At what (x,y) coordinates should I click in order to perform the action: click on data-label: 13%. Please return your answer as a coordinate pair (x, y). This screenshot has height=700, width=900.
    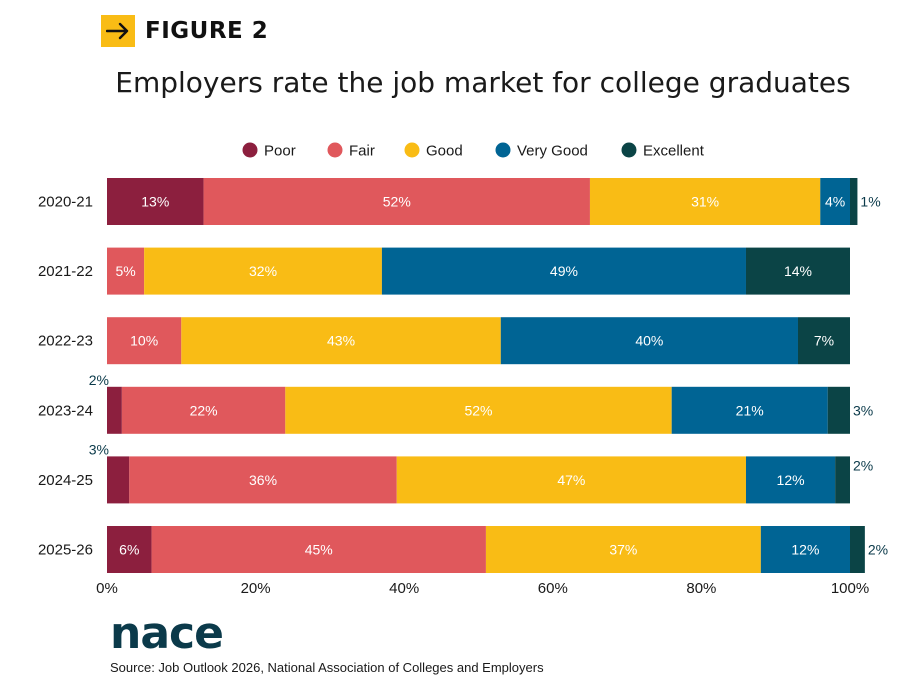
    Looking at the image, I should click on (155, 202).